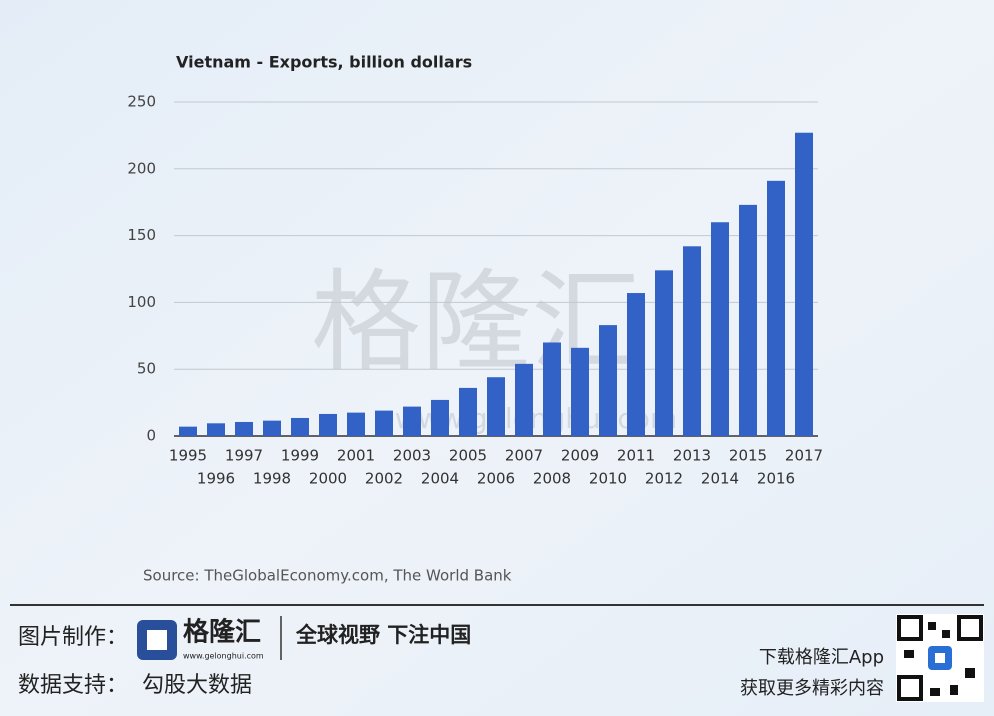  Describe the element at coordinates (748, 456) in the screenshot. I see `x-tick-label: 2015` at that location.